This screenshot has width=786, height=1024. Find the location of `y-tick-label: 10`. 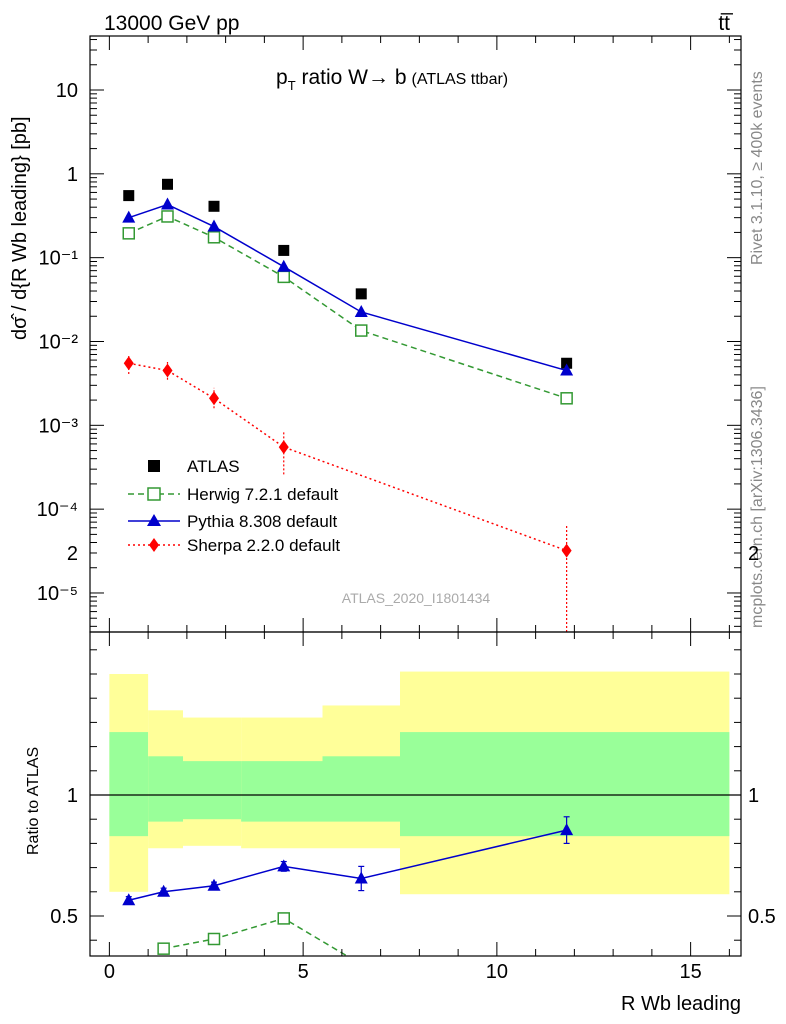

y-tick-label: 10 is located at coordinates (67, 91).